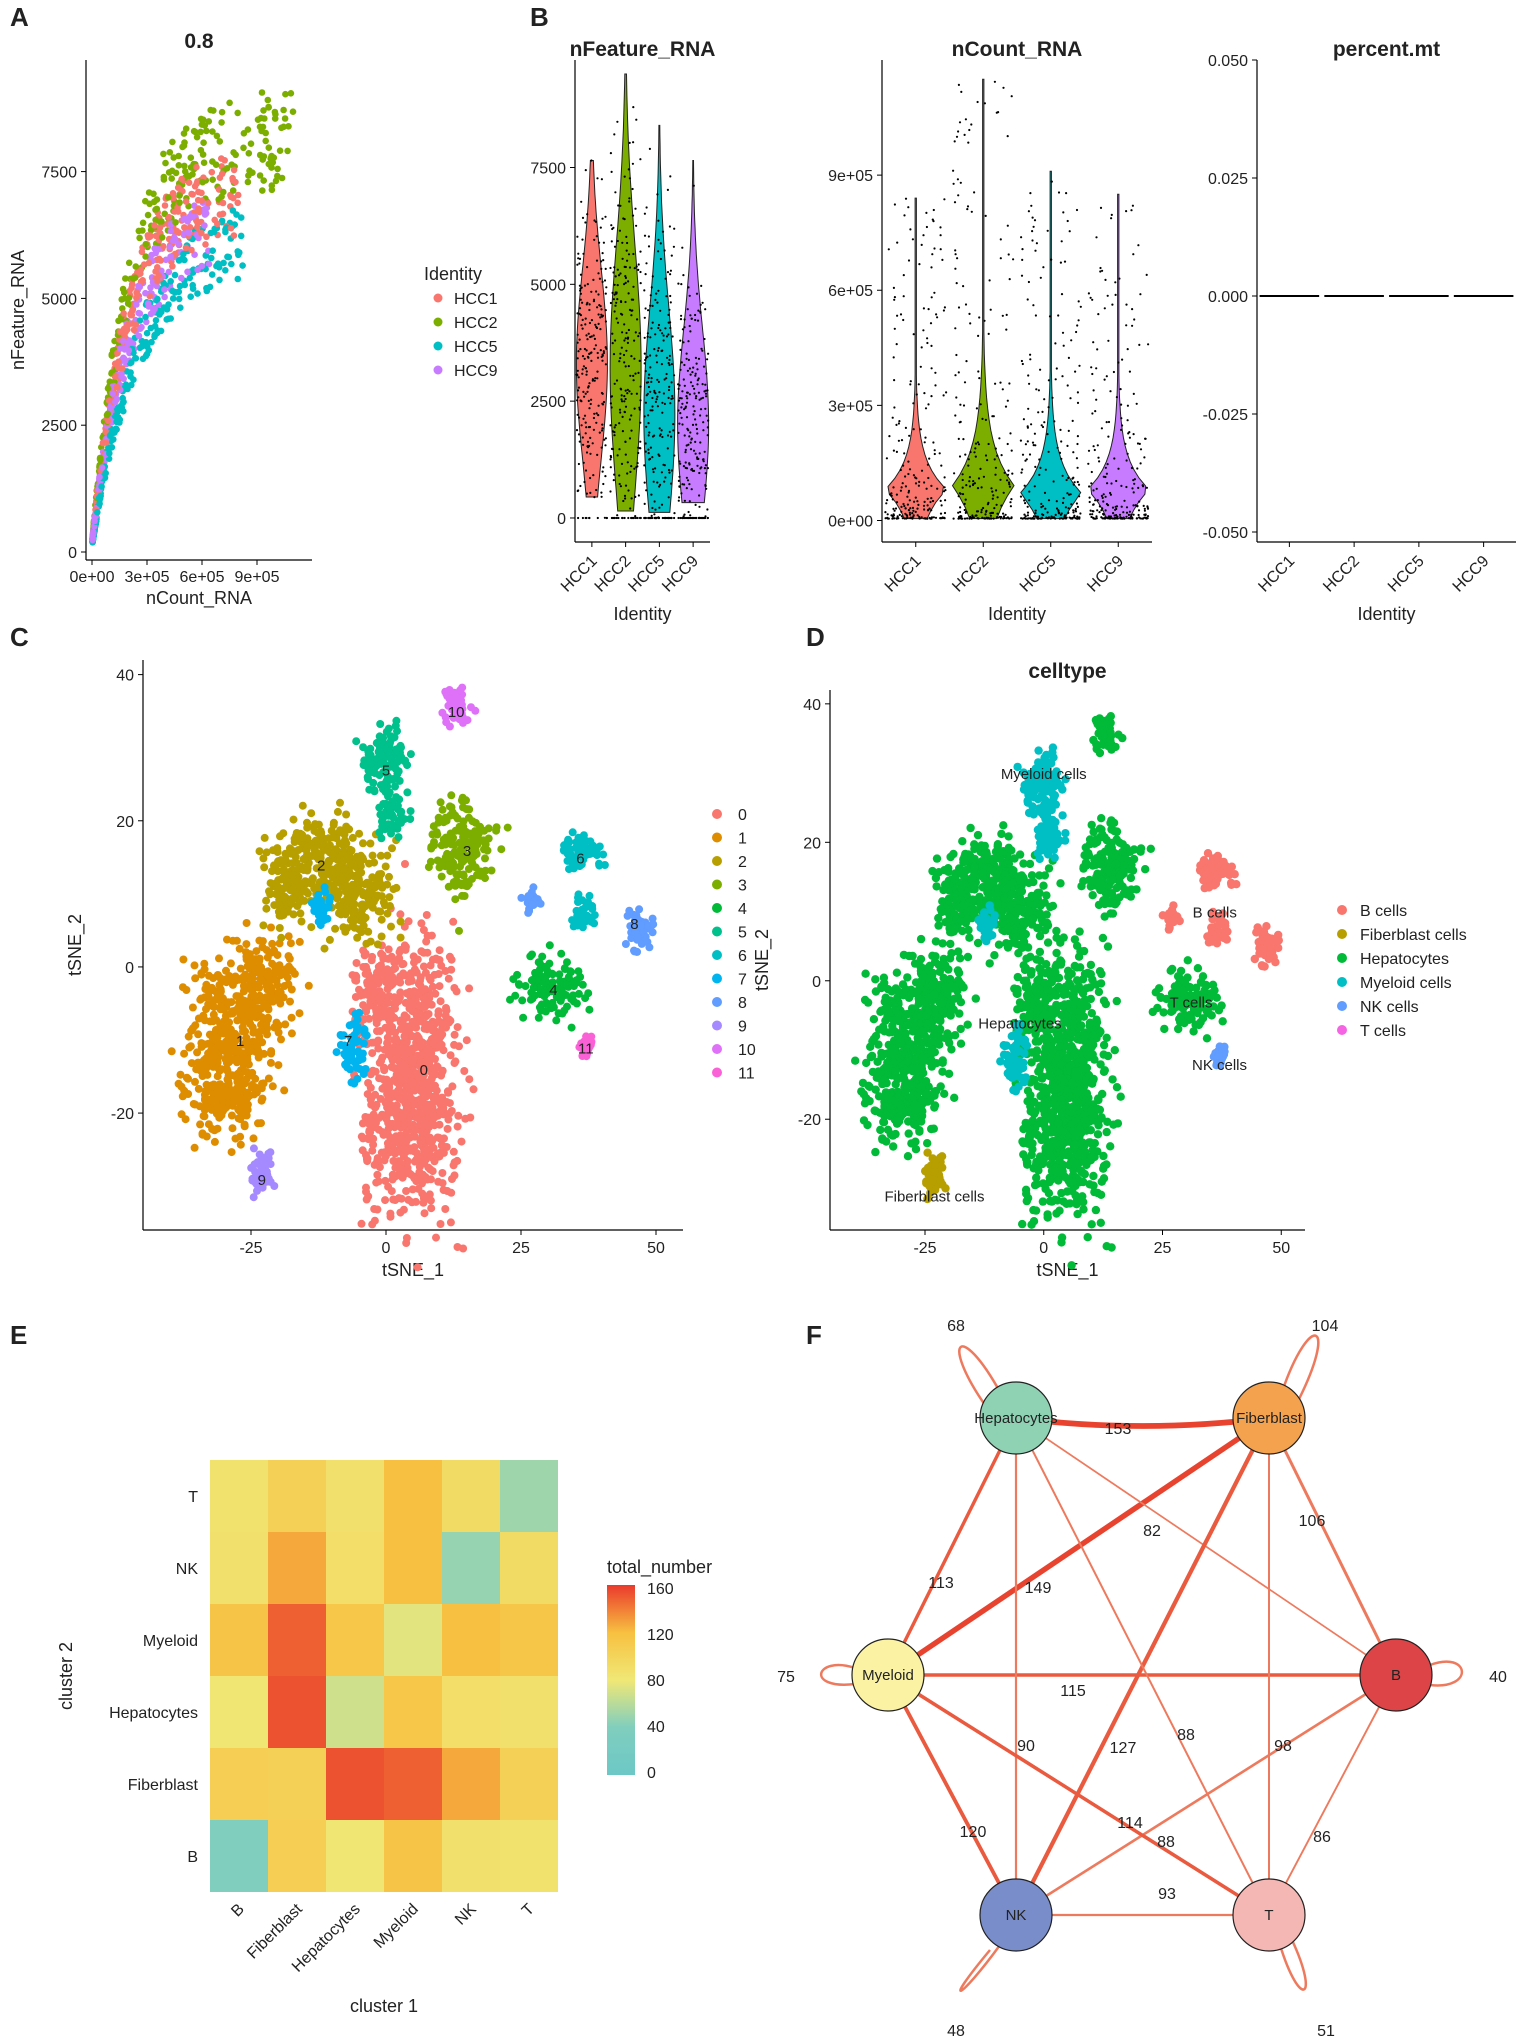  Describe the element at coordinates (1228, 179) in the screenshot. I see `y-tick-label: 0.025` at that location.